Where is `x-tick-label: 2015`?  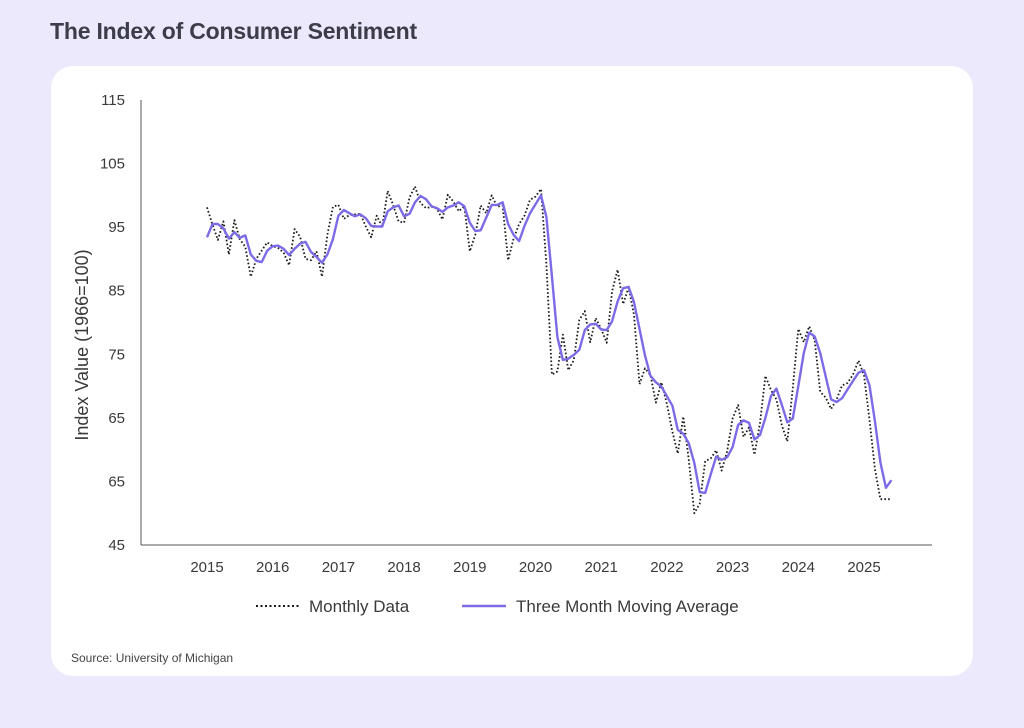 x-tick-label: 2015 is located at coordinates (206, 567).